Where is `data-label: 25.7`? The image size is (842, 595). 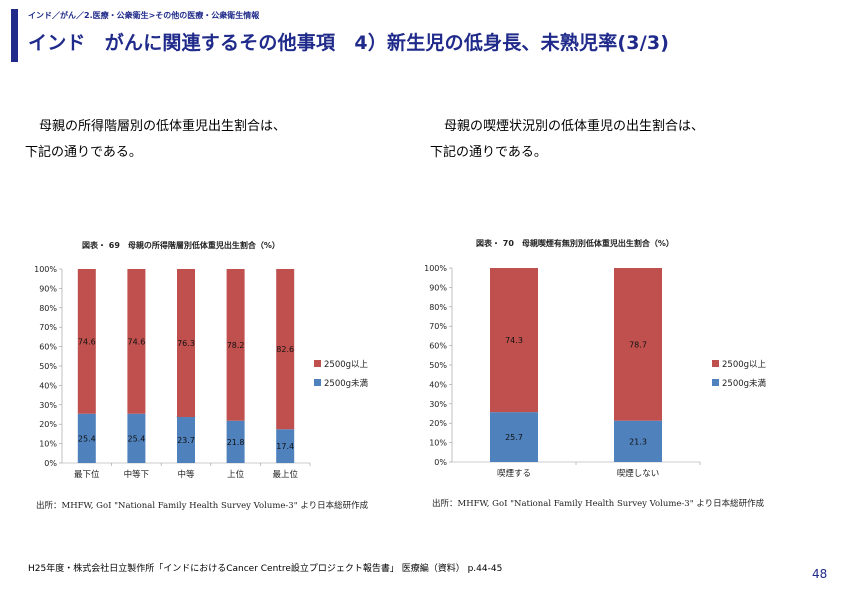 data-label: 25.7 is located at coordinates (514, 437).